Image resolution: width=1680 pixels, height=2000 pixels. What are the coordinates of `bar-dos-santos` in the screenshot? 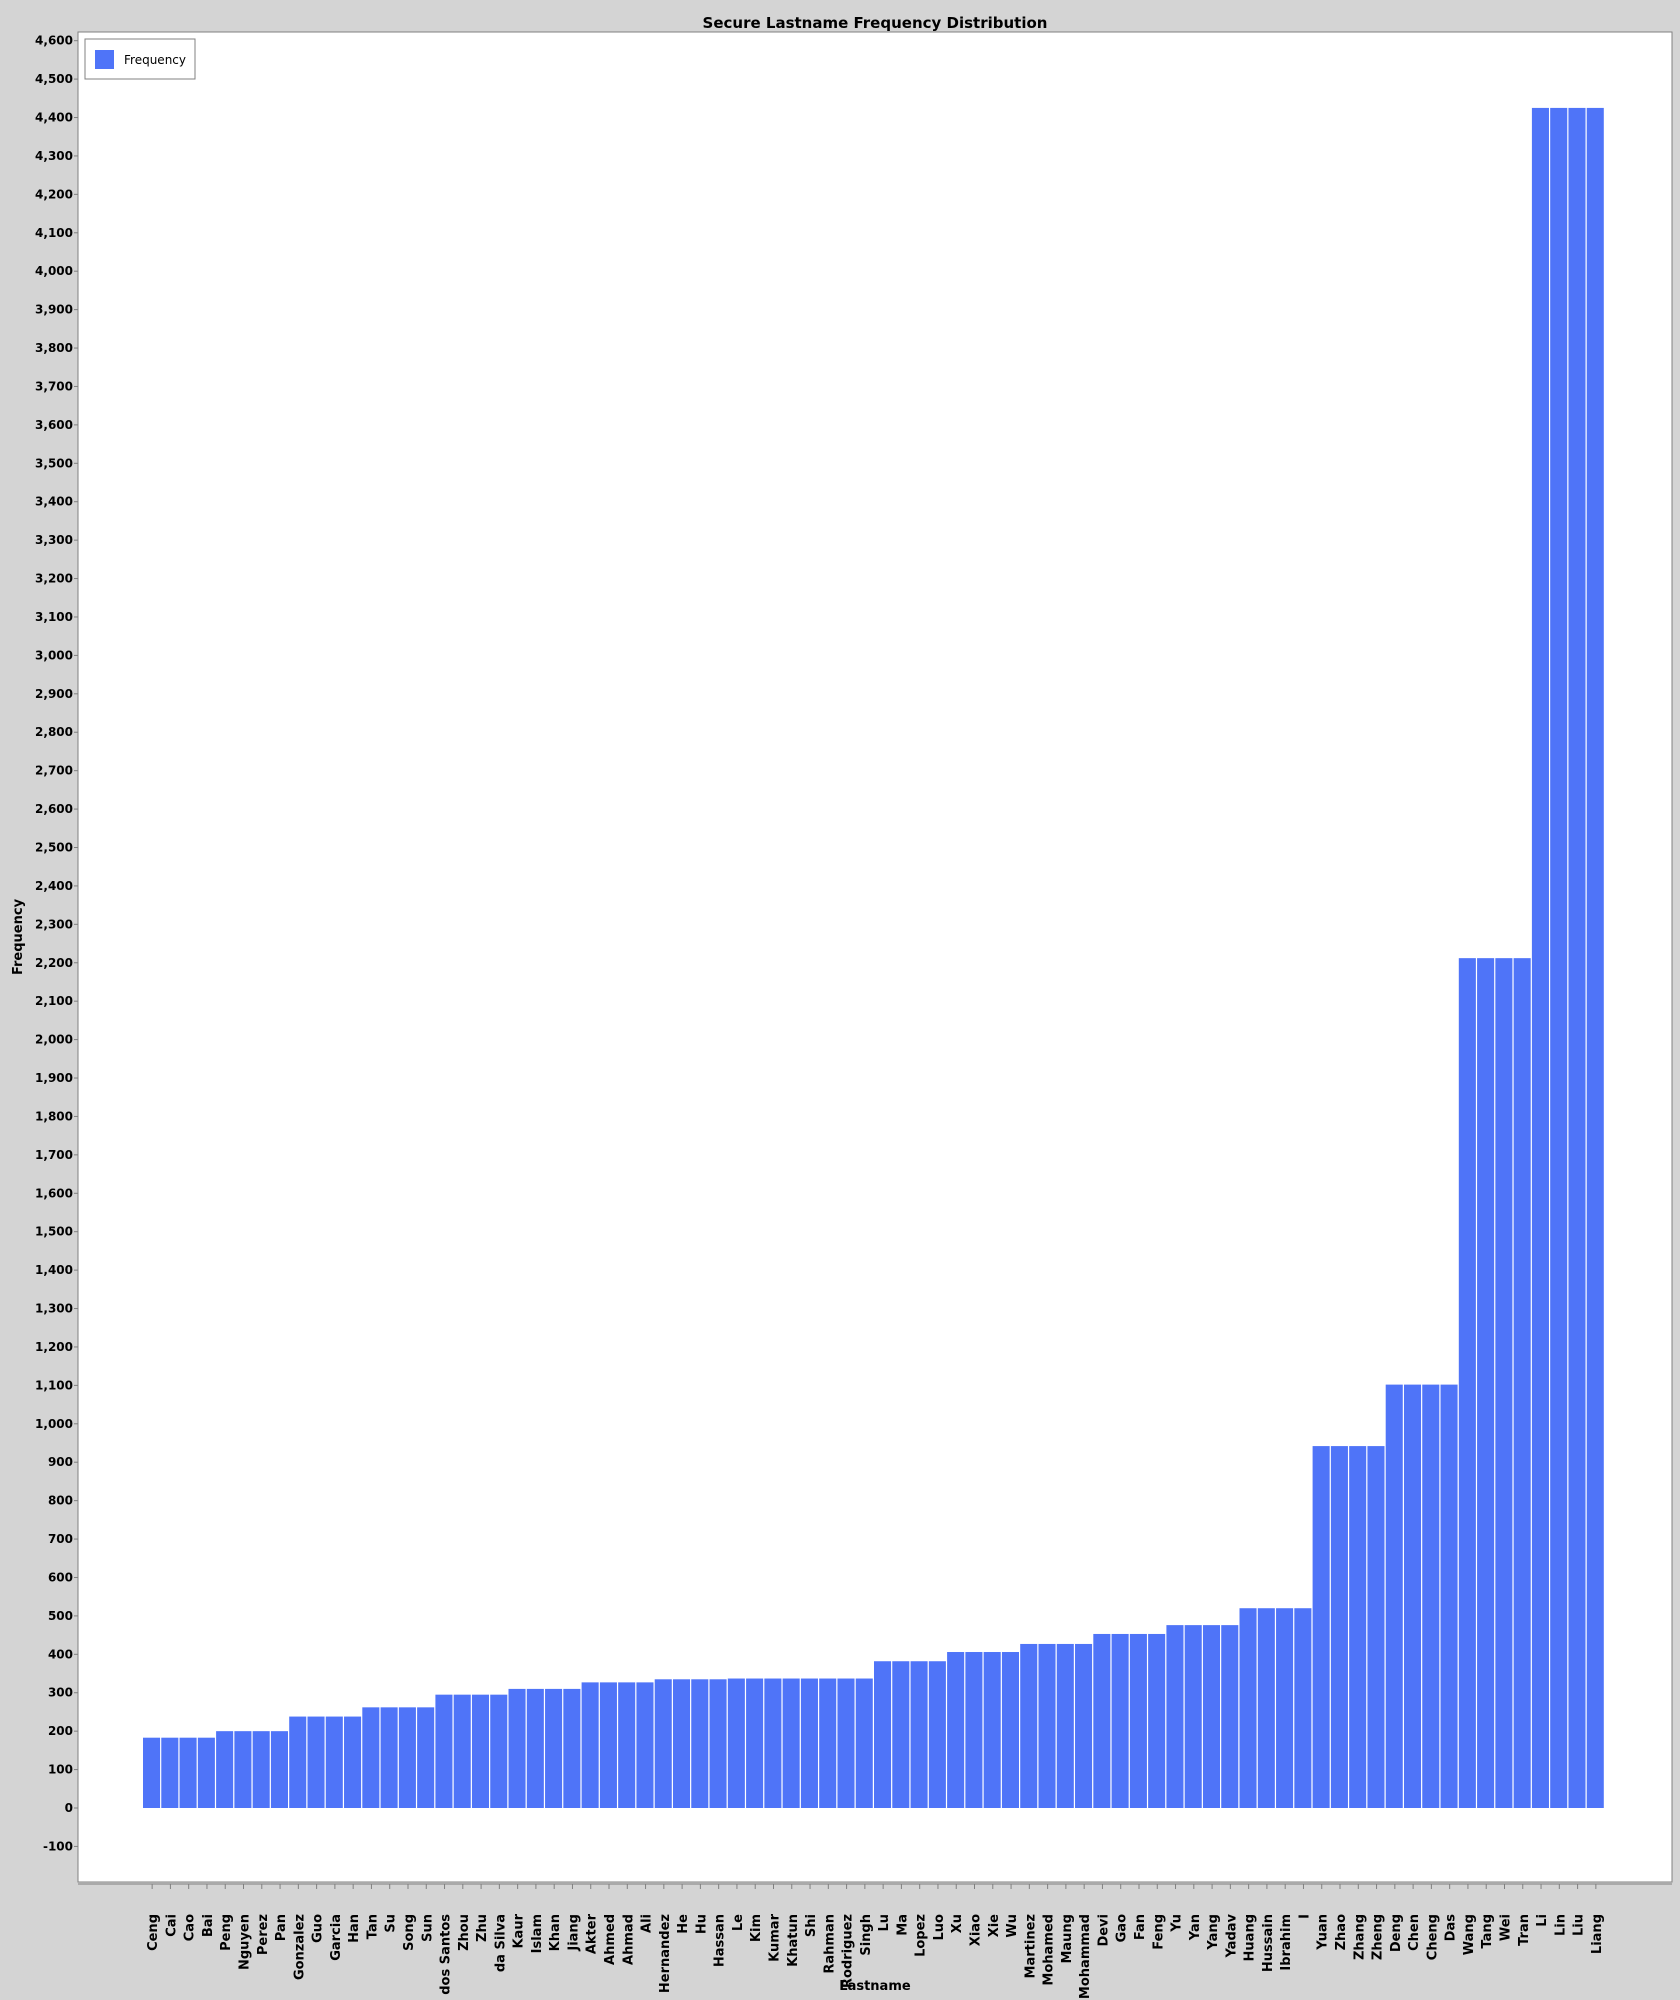 It's located at (444, 1751).